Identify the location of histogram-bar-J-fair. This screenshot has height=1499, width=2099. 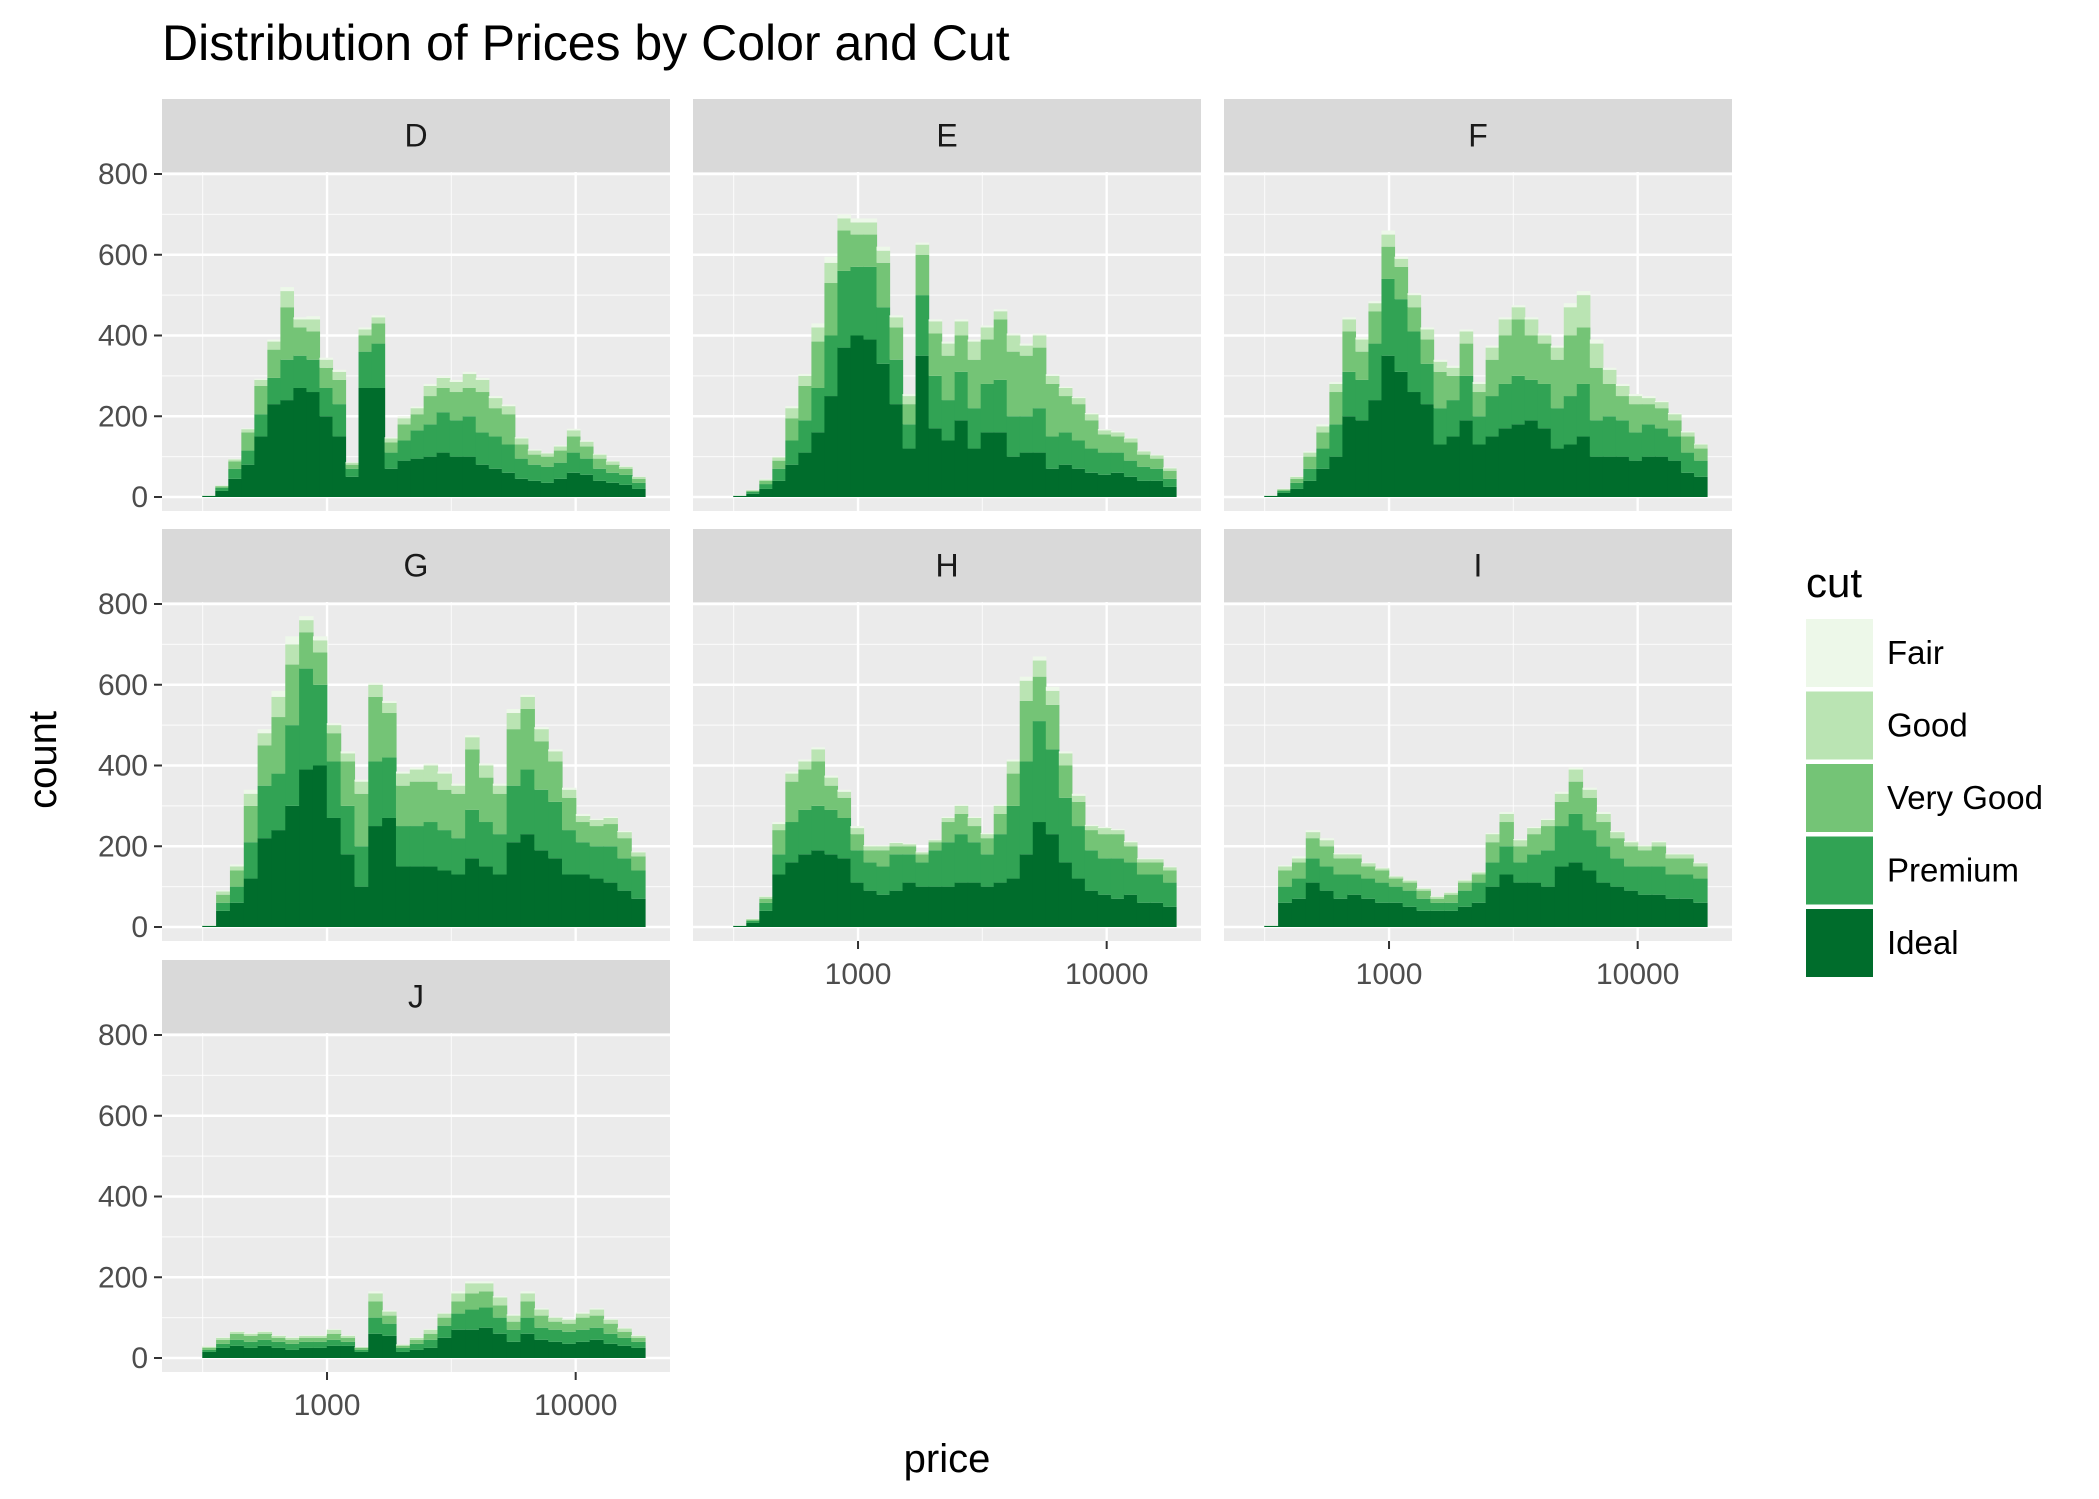
(278, 1335).